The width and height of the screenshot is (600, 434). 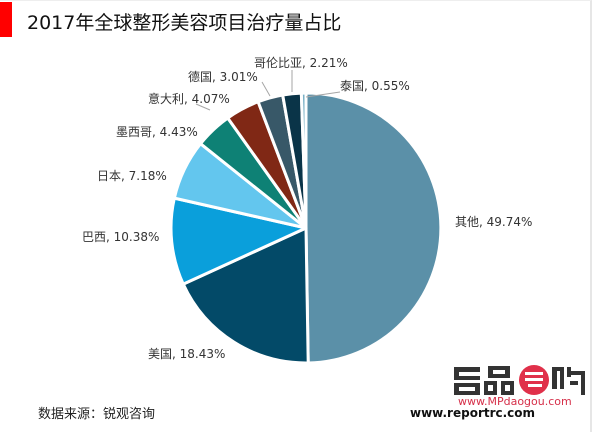 I want to click on title-accent-bar, so click(x=6, y=19).